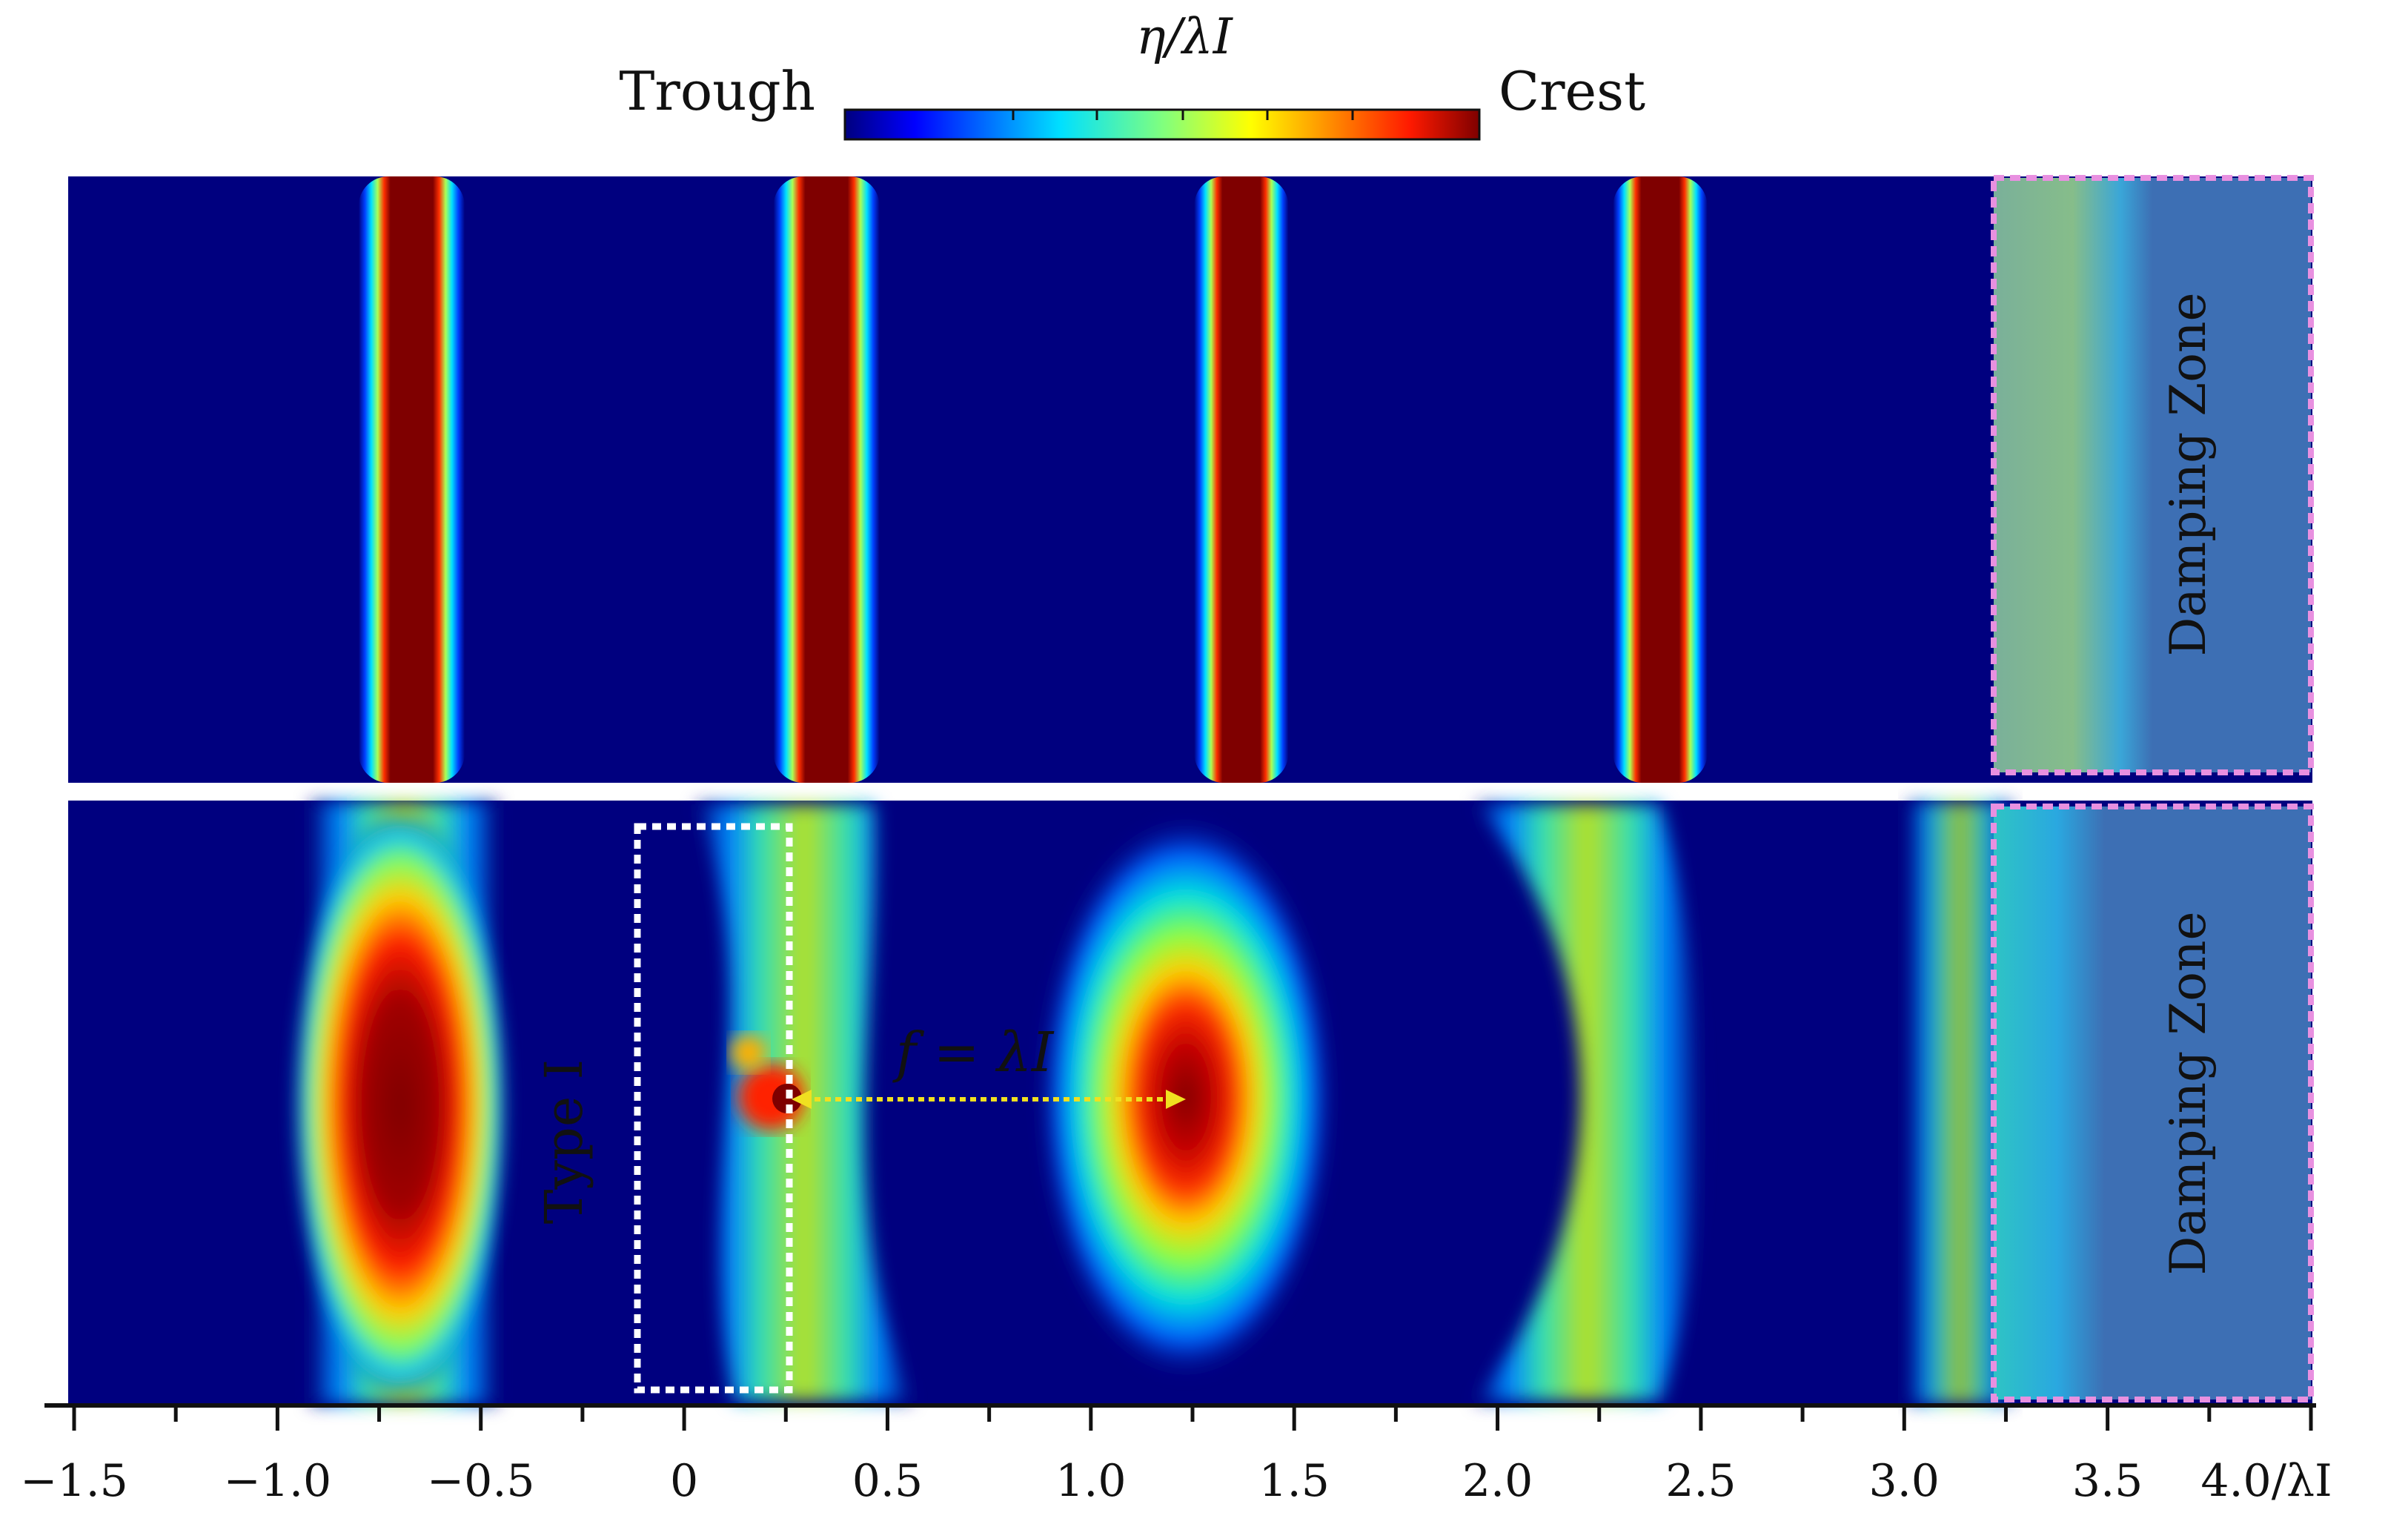  I want to click on x-tick-label-8: 2.5, so click(1701, 1481).